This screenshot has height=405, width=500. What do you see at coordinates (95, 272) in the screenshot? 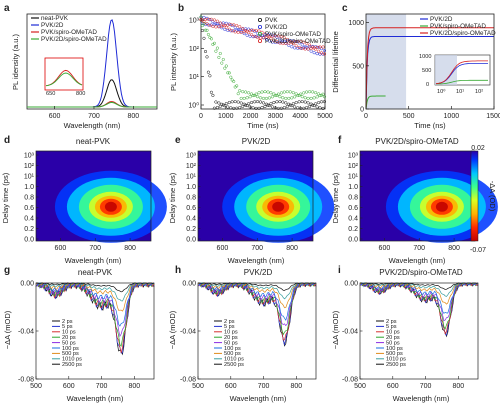
I see `panel-g-title: neat-PVK` at bounding box center [95, 272].